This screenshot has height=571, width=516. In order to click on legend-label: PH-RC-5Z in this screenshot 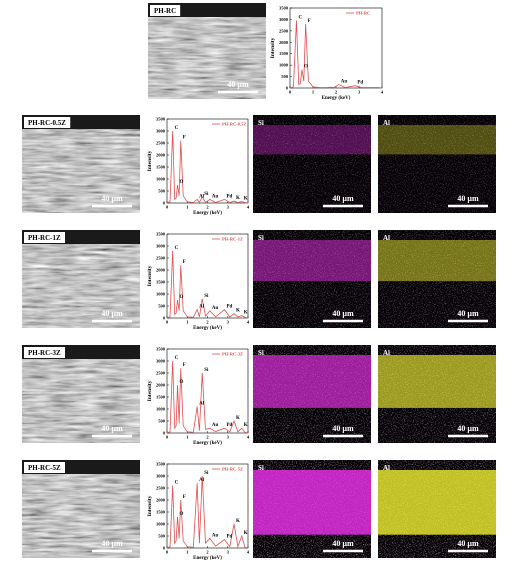, I will do `click(232, 469)`.